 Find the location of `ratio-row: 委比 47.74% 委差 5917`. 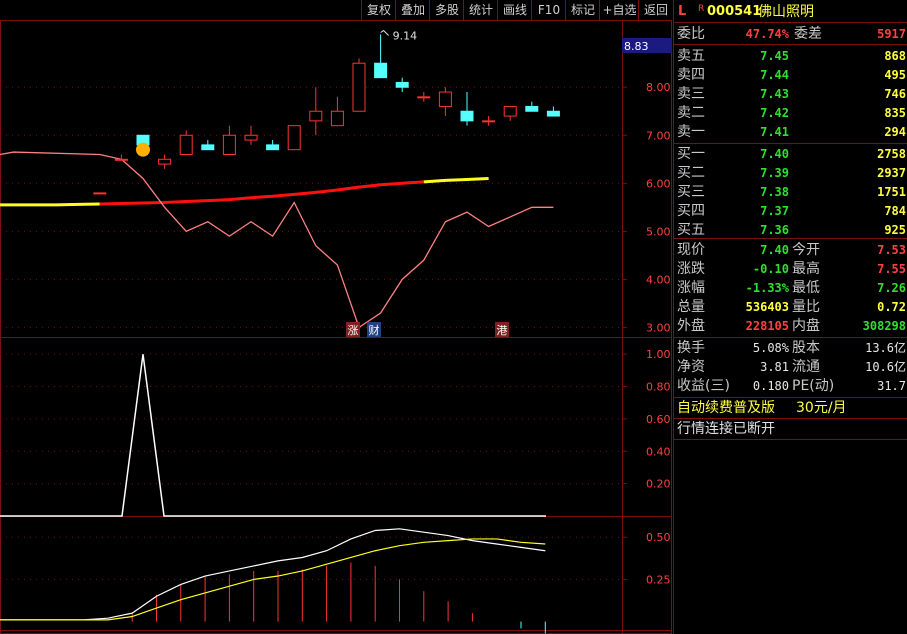

ratio-row: 委比 47.74% 委差 5917 is located at coordinates (790, 34).